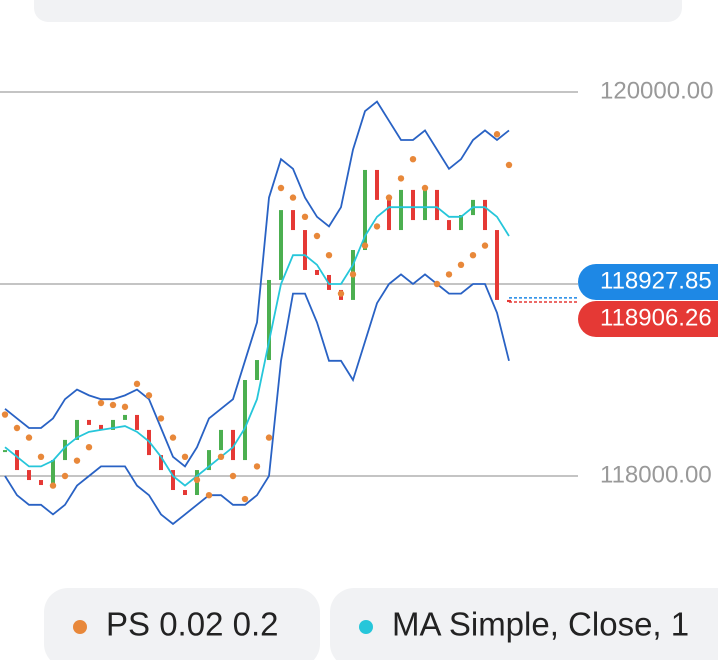 The height and width of the screenshot is (665, 718). Describe the element at coordinates (540, 624) in the screenshot. I see `legend-label: MA Simple, Close, 1` at that location.